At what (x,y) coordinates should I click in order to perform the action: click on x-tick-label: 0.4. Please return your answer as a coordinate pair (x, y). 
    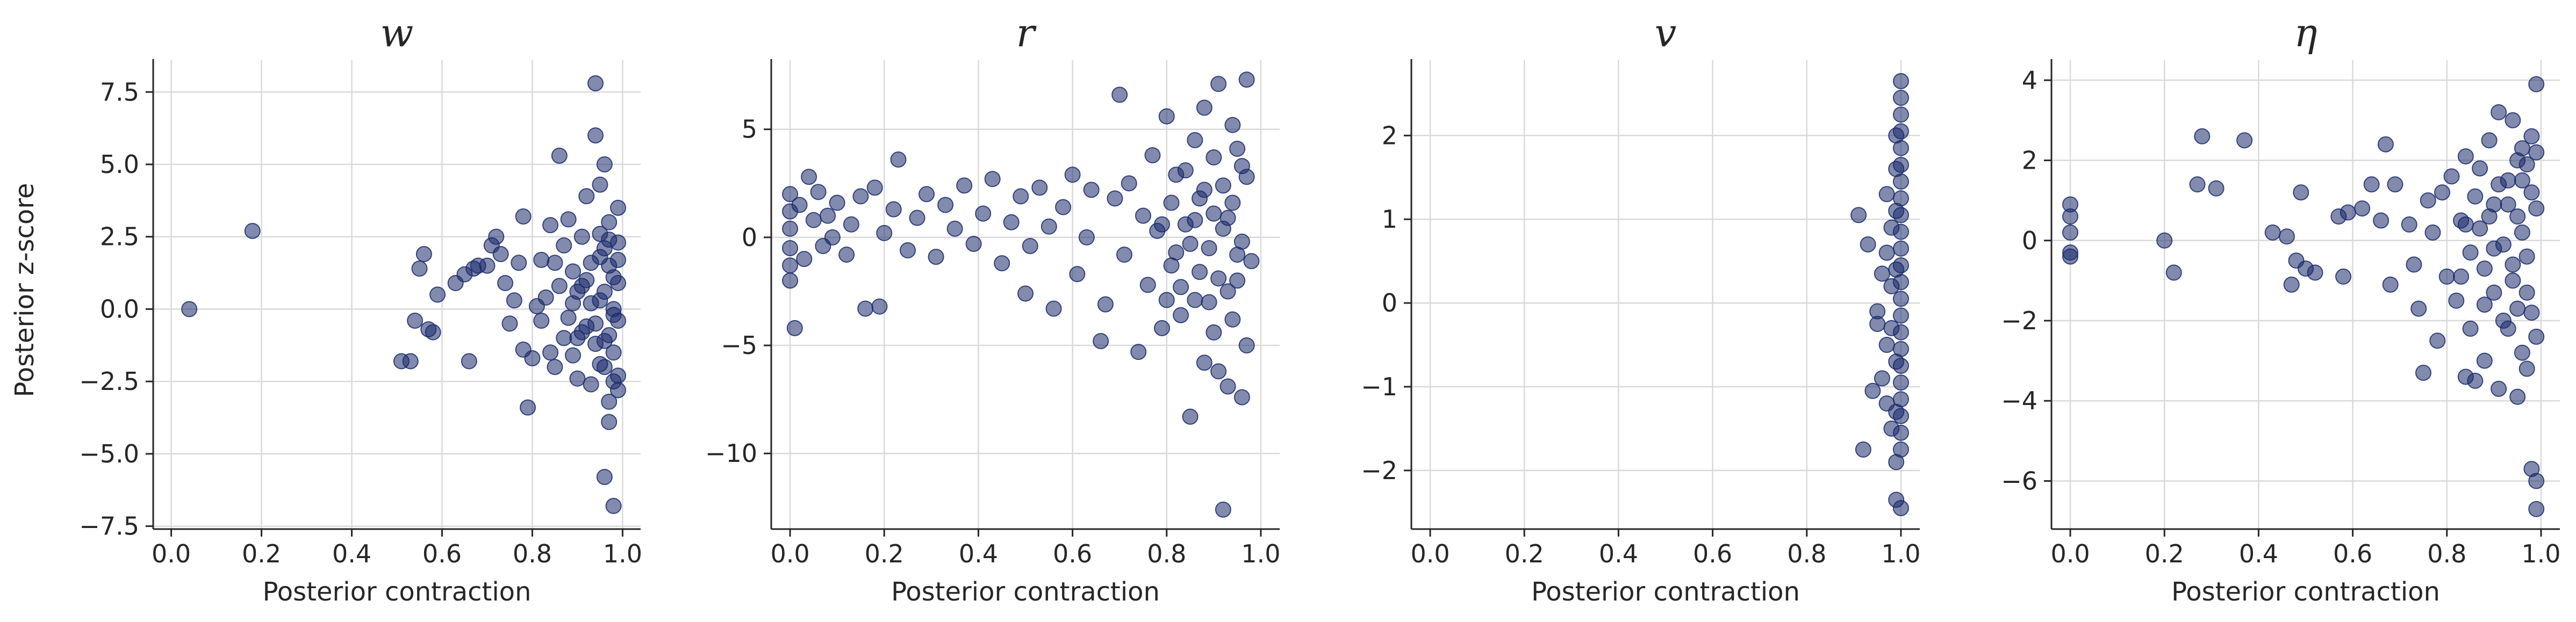
    Looking at the image, I should click on (351, 553).